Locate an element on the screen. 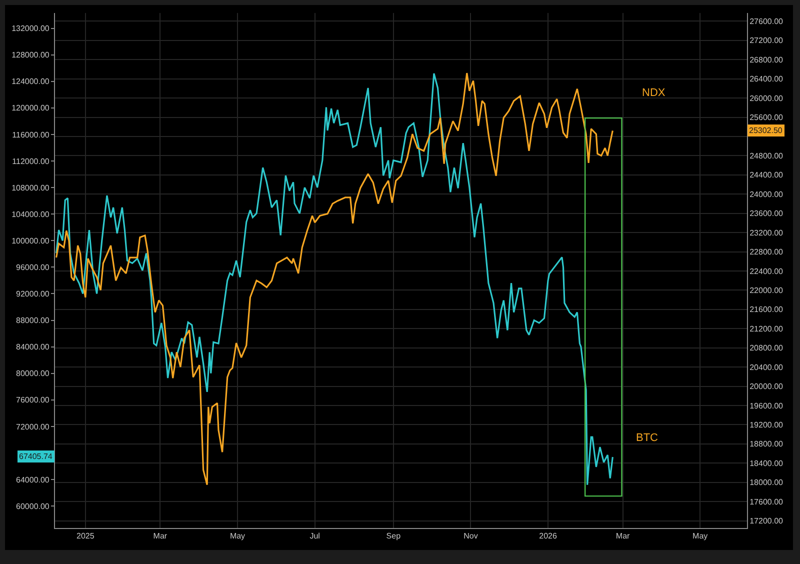 The image size is (800, 564). annotation: NDX is located at coordinates (654, 93).